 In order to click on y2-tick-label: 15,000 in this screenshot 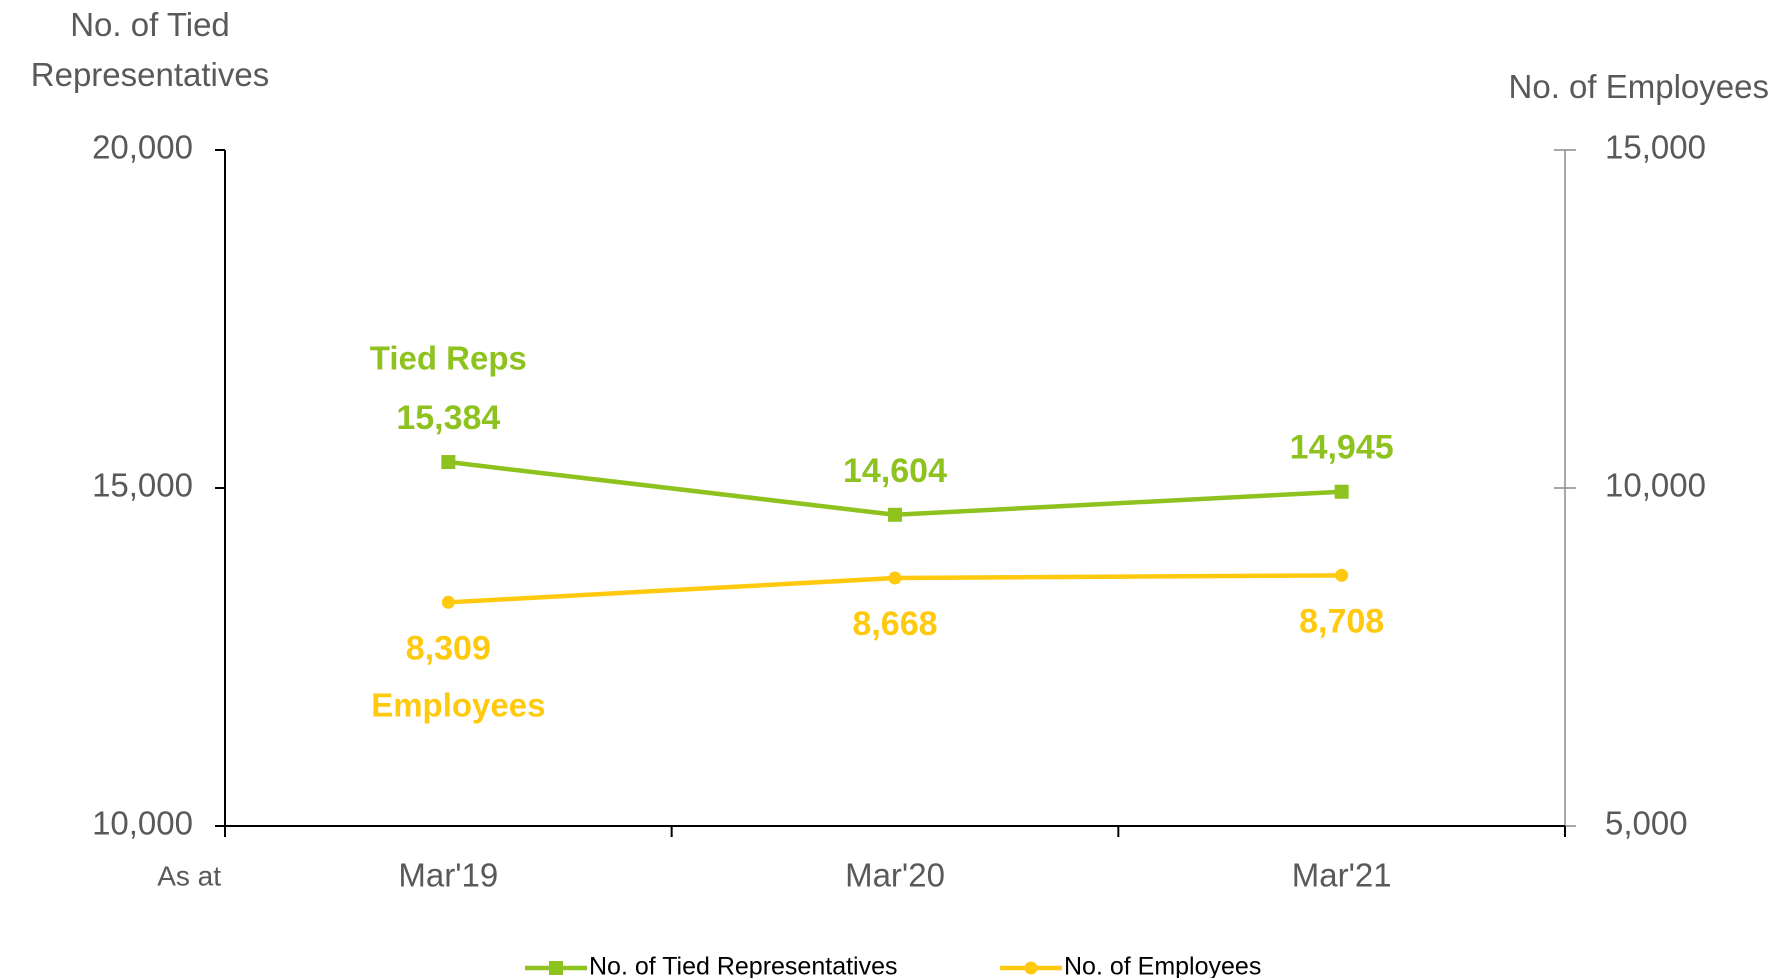, I will do `click(1655, 147)`.